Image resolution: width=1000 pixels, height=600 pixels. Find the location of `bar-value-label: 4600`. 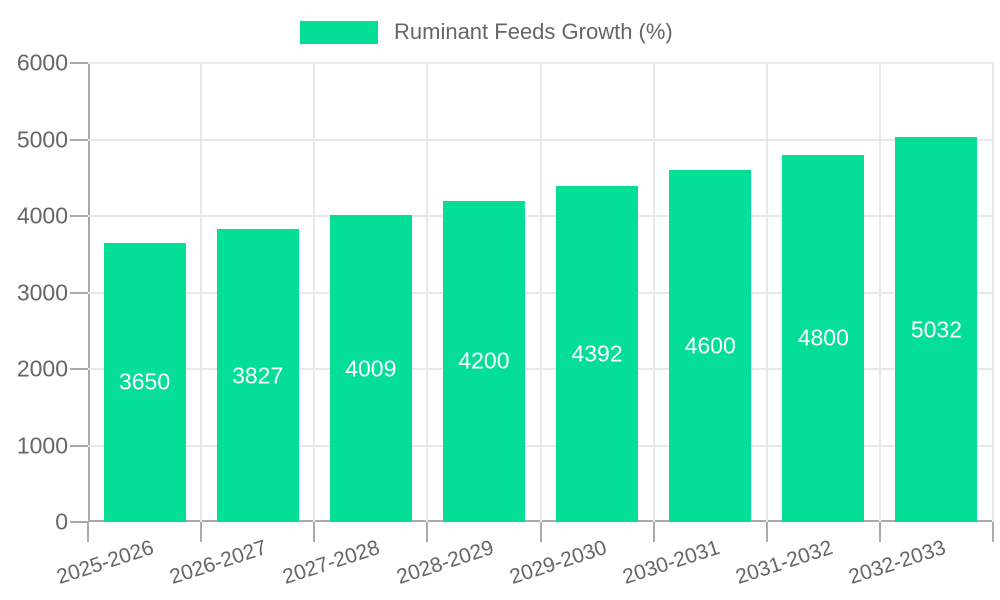

bar-value-label: 4600 is located at coordinates (710, 345).